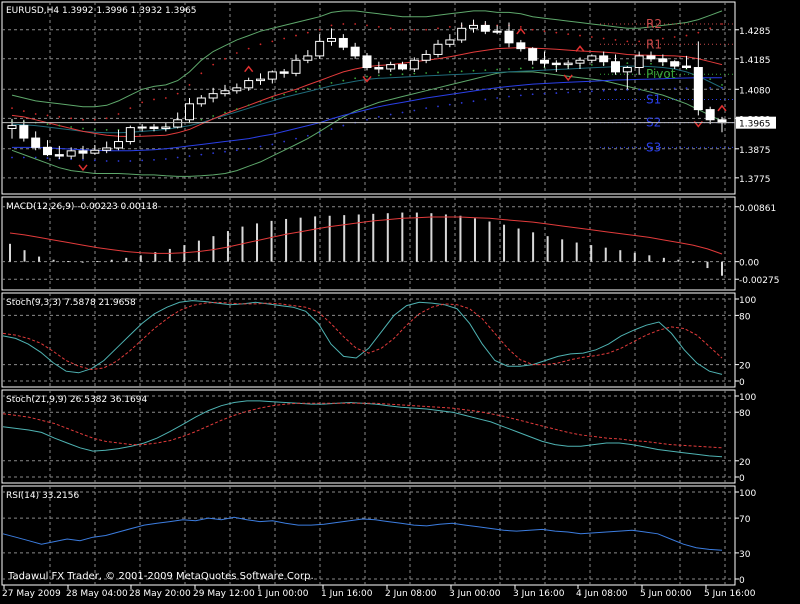  I want to click on current-price-label: 1.3965, so click(755, 125).